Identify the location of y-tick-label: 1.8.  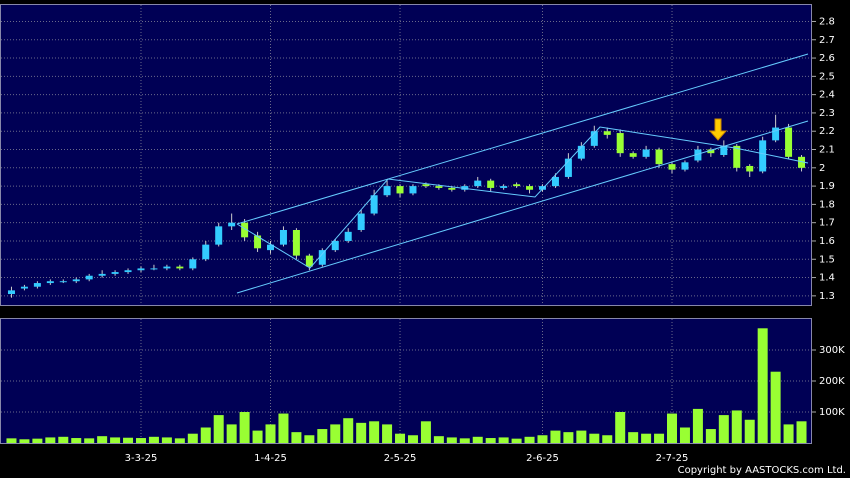
(827, 204).